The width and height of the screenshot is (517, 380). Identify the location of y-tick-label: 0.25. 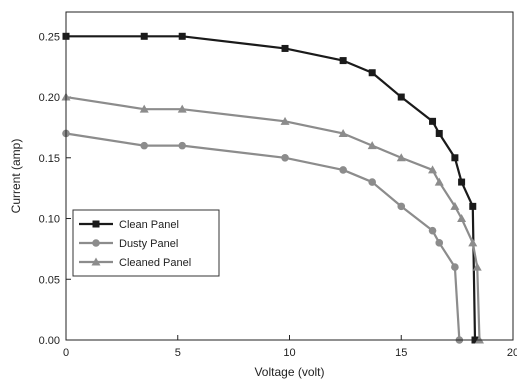
(49, 37).